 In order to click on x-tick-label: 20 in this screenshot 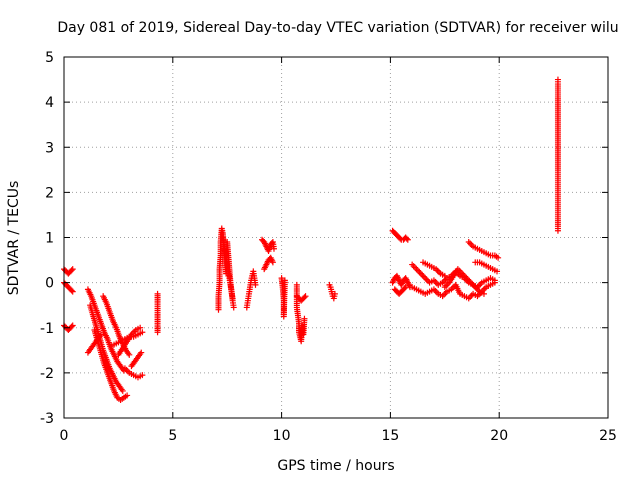, I will do `click(499, 436)`.